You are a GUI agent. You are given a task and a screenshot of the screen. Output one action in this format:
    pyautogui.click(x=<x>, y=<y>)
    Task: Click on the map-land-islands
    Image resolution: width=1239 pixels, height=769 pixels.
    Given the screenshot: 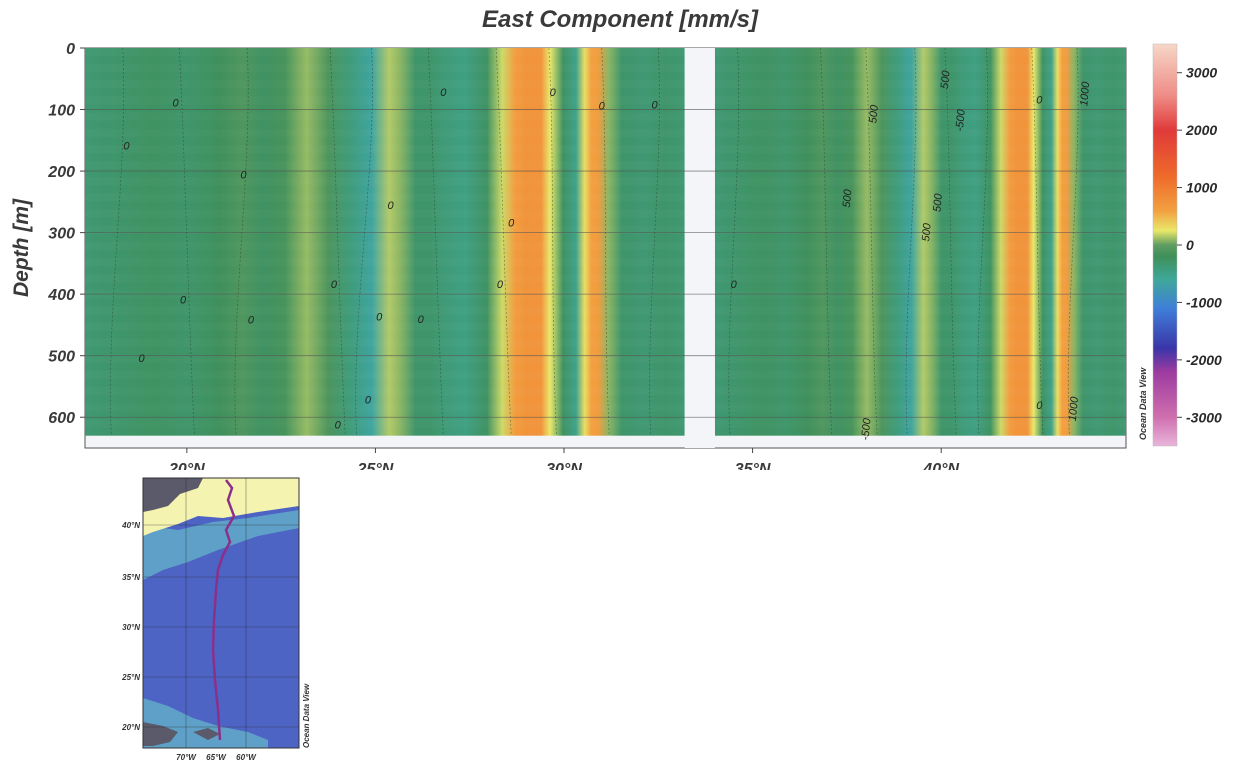 What is the action you would take?
    pyautogui.click(x=206, y=734)
    